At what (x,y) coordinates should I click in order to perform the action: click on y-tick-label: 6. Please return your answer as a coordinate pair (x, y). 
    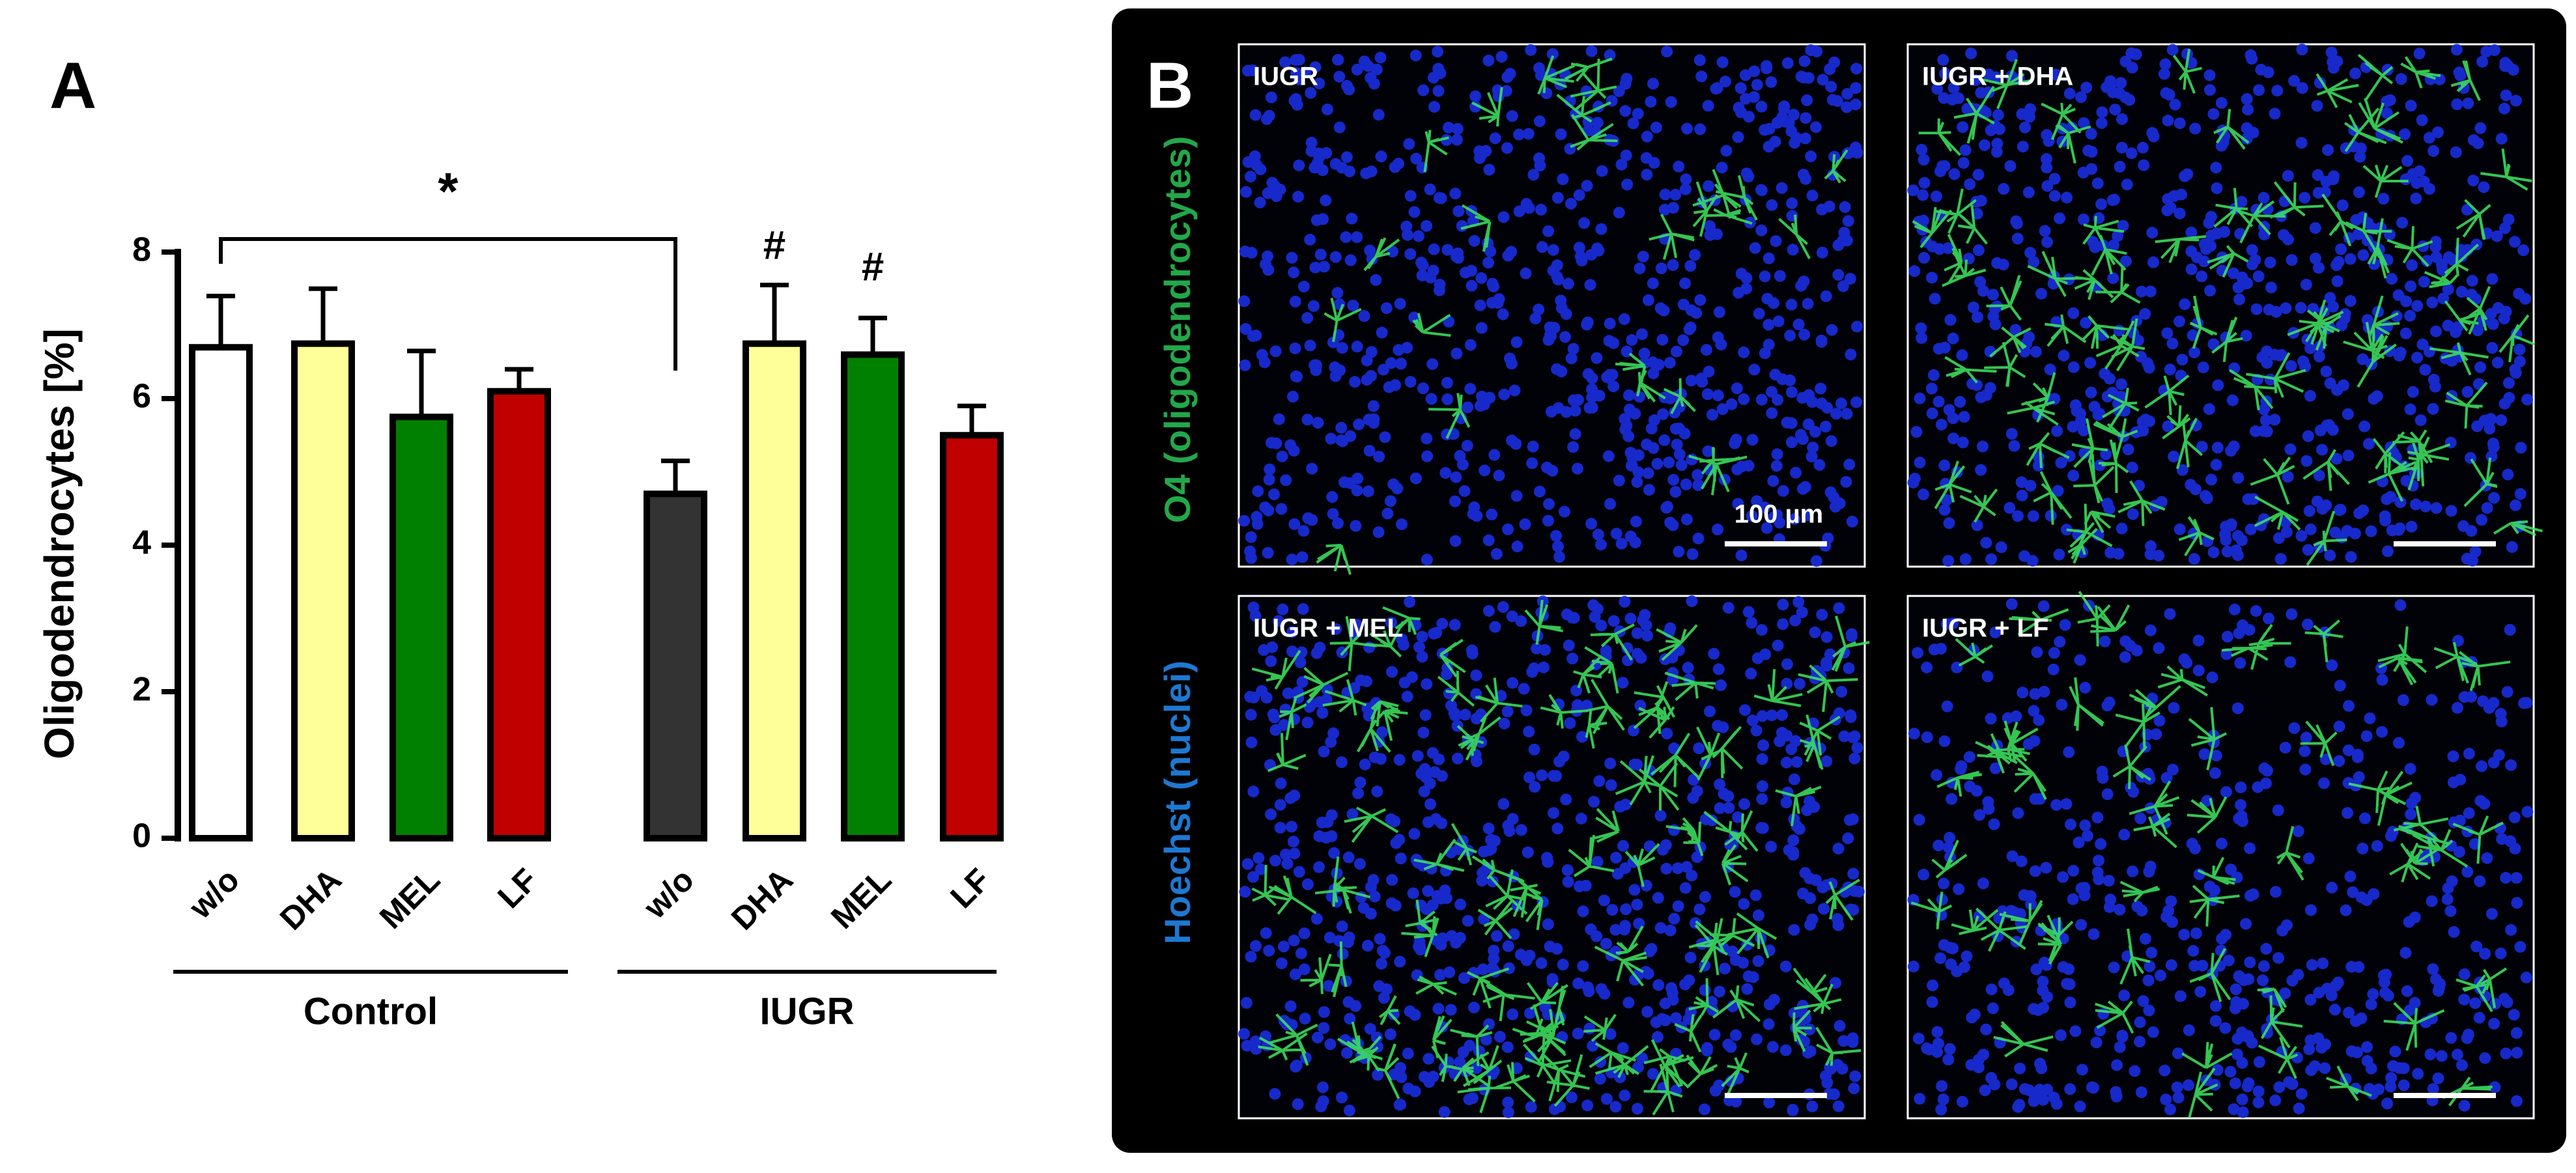
    Looking at the image, I should click on (141, 397).